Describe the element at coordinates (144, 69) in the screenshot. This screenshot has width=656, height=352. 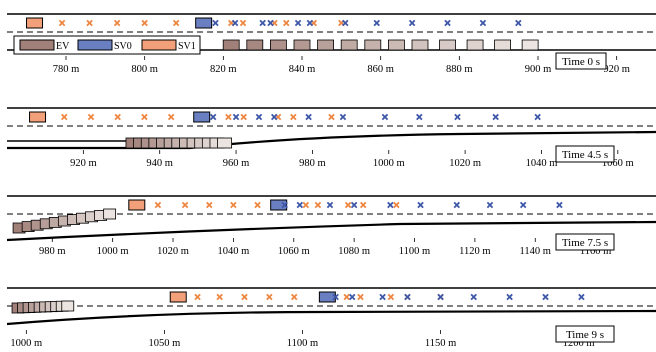
I see `tick-label: 800 m` at that location.